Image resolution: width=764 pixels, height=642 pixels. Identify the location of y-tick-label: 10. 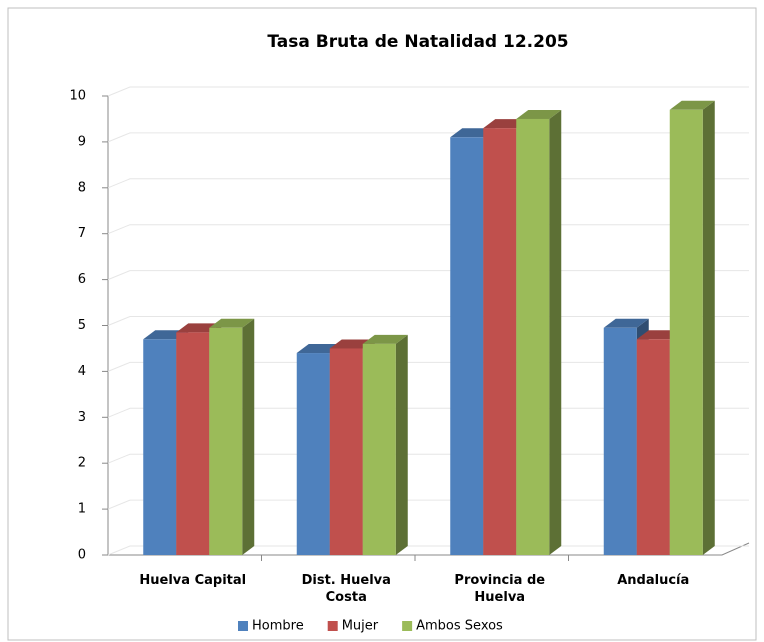
(77, 96).